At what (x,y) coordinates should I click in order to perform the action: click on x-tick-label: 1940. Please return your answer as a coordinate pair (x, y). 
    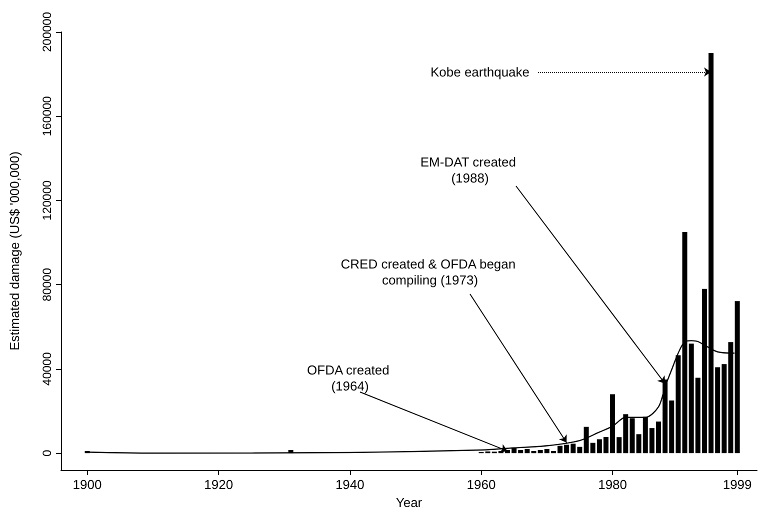
    Looking at the image, I should click on (349, 484).